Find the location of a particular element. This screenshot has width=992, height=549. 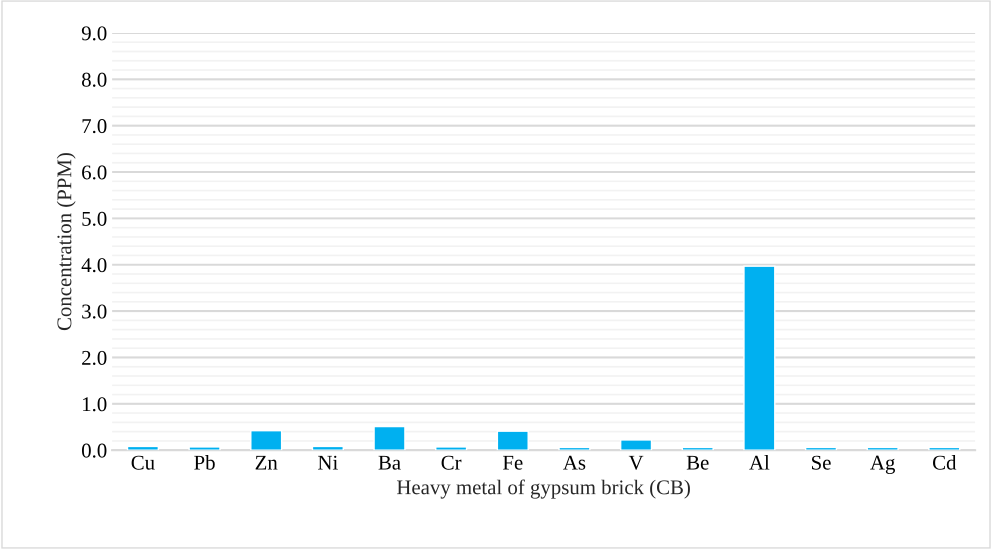

x-tick-label: Fe is located at coordinates (512, 463).